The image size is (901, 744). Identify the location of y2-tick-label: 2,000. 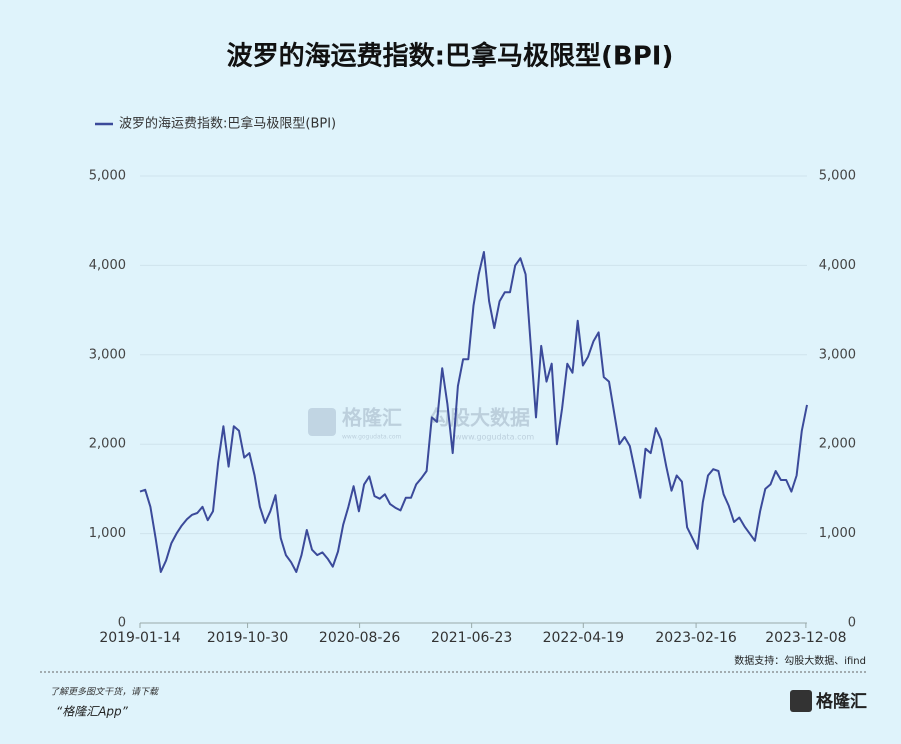
(837, 444).